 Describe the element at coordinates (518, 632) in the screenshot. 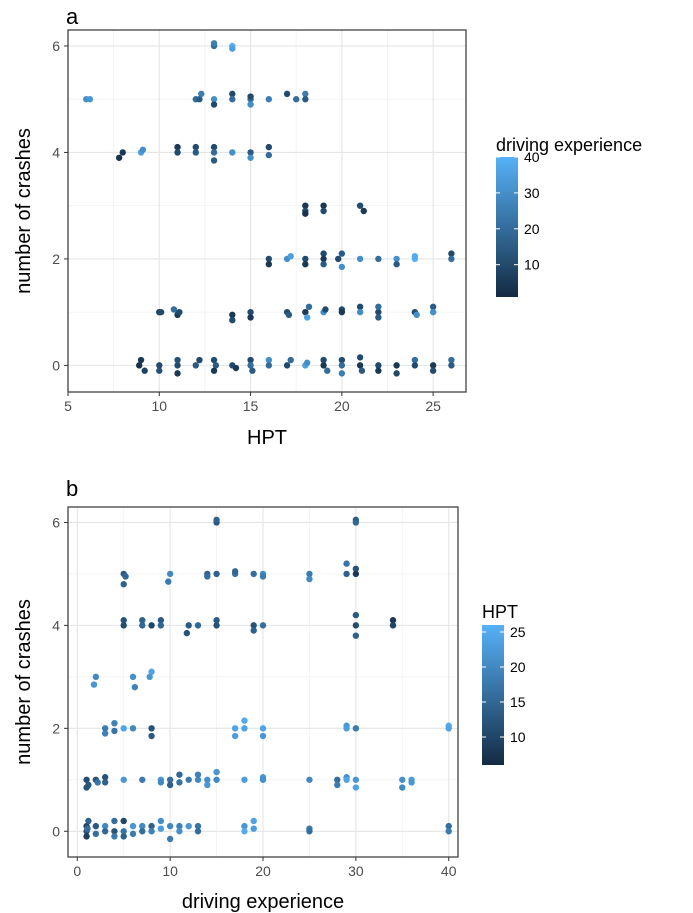

I see `legend-tick-label: 25` at that location.